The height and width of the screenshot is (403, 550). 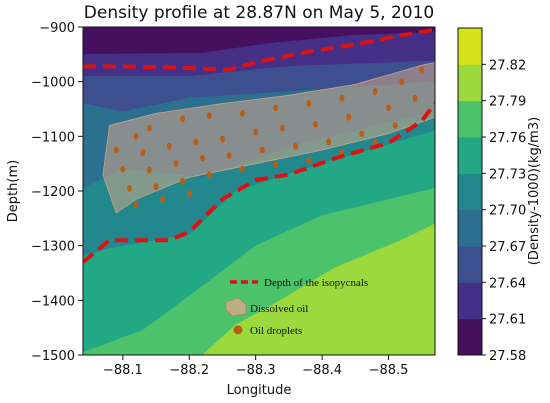 What do you see at coordinates (57, 28) in the screenshot?
I see `y-tick-label: −900` at bounding box center [57, 28].